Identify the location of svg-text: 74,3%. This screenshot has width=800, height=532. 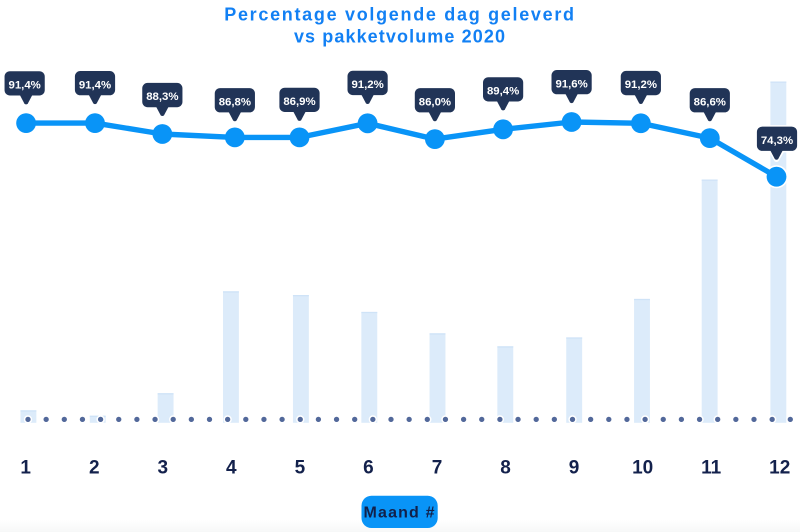
(777, 141).